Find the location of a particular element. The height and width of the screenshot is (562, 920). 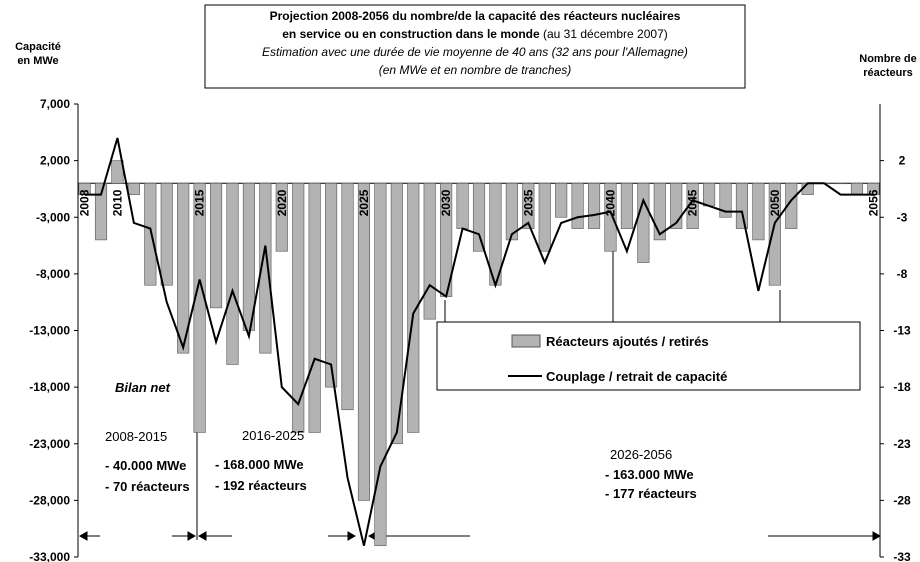

y-tick-label: -3,000 is located at coordinates (53, 217).